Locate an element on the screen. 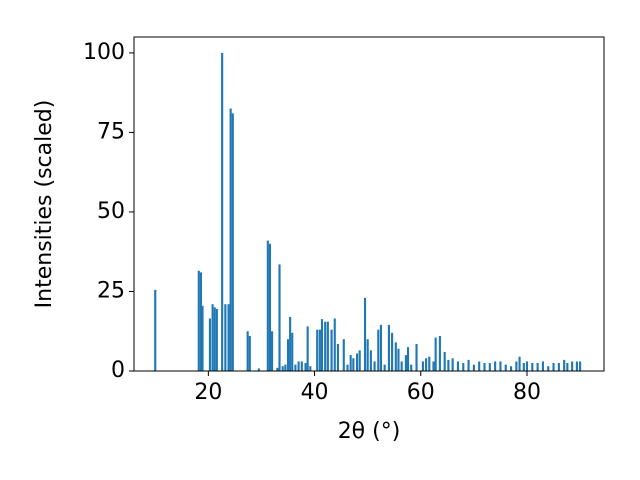  x-tick-label: 80 is located at coordinates (527, 392).